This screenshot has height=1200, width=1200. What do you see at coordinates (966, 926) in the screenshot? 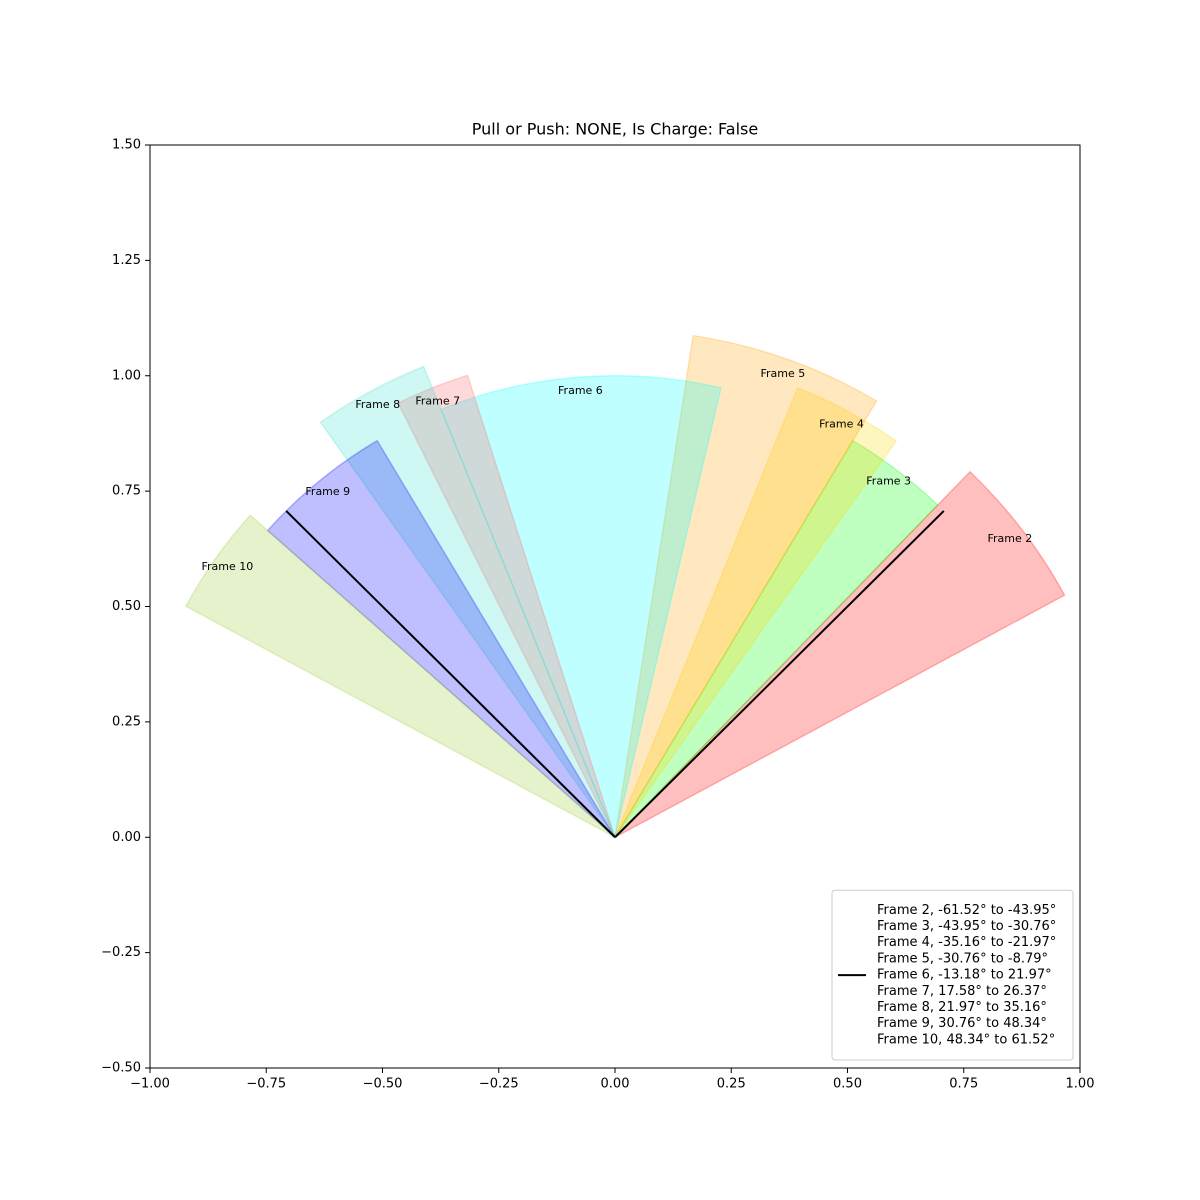
I see `legend-label: Frame 3, -43.95° to -30.76°` at bounding box center [966, 926].